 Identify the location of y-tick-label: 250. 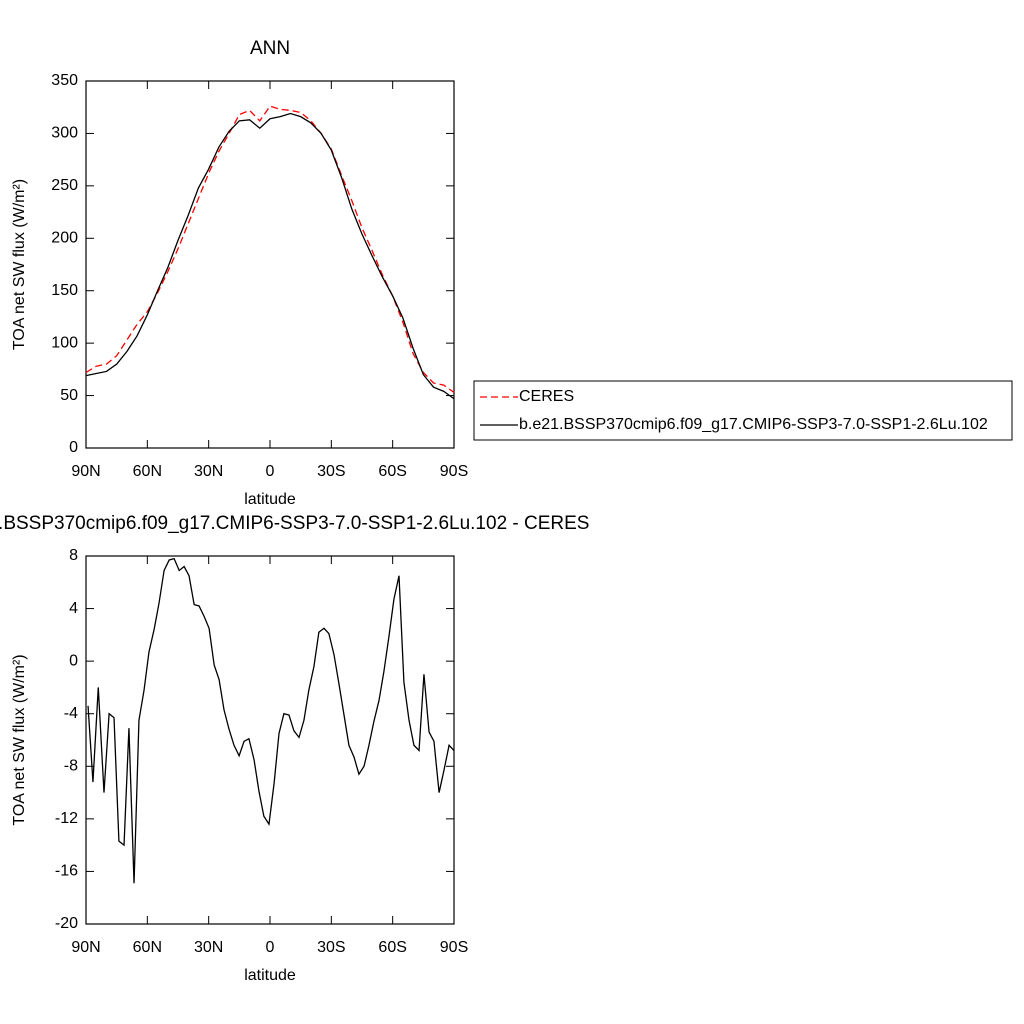
(64, 185).